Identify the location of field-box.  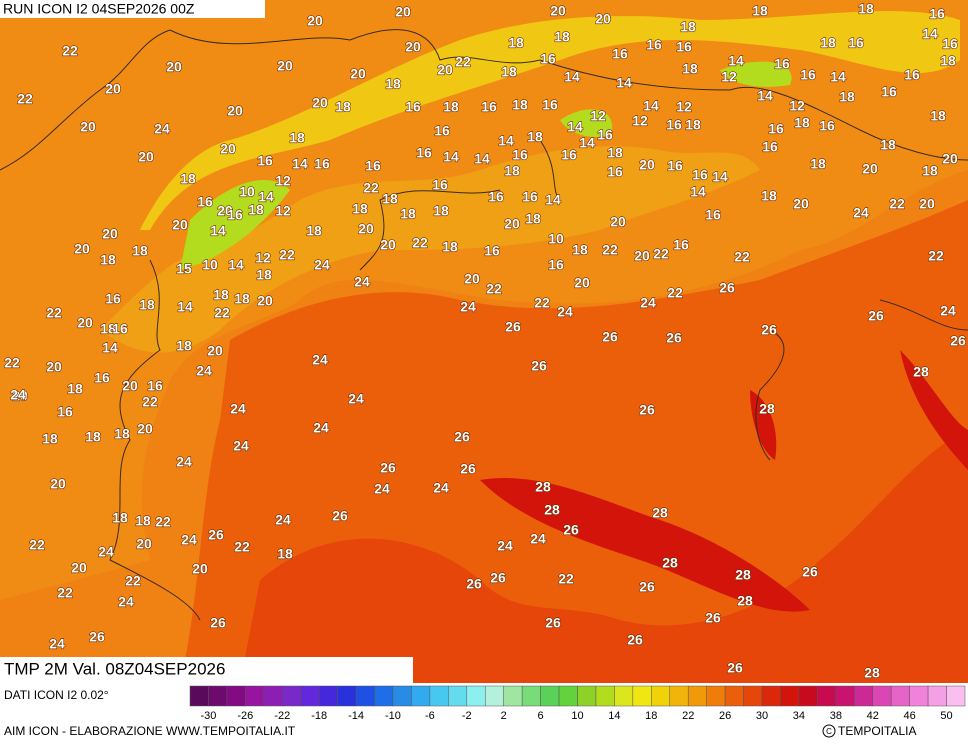
(206, 670).